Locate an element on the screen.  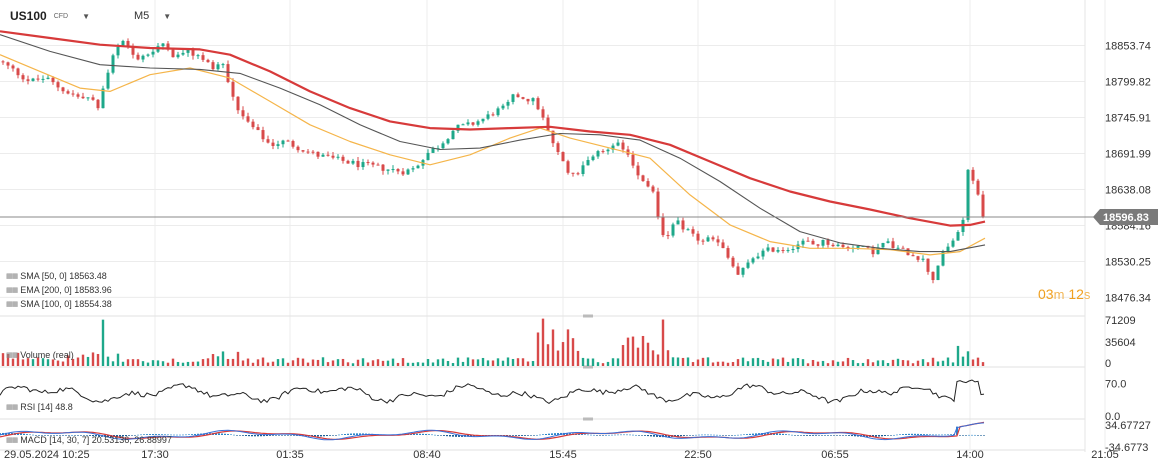
legend-sma100: ▦▦ SMA [100, 0] 18554.38 is located at coordinates (59, 304).